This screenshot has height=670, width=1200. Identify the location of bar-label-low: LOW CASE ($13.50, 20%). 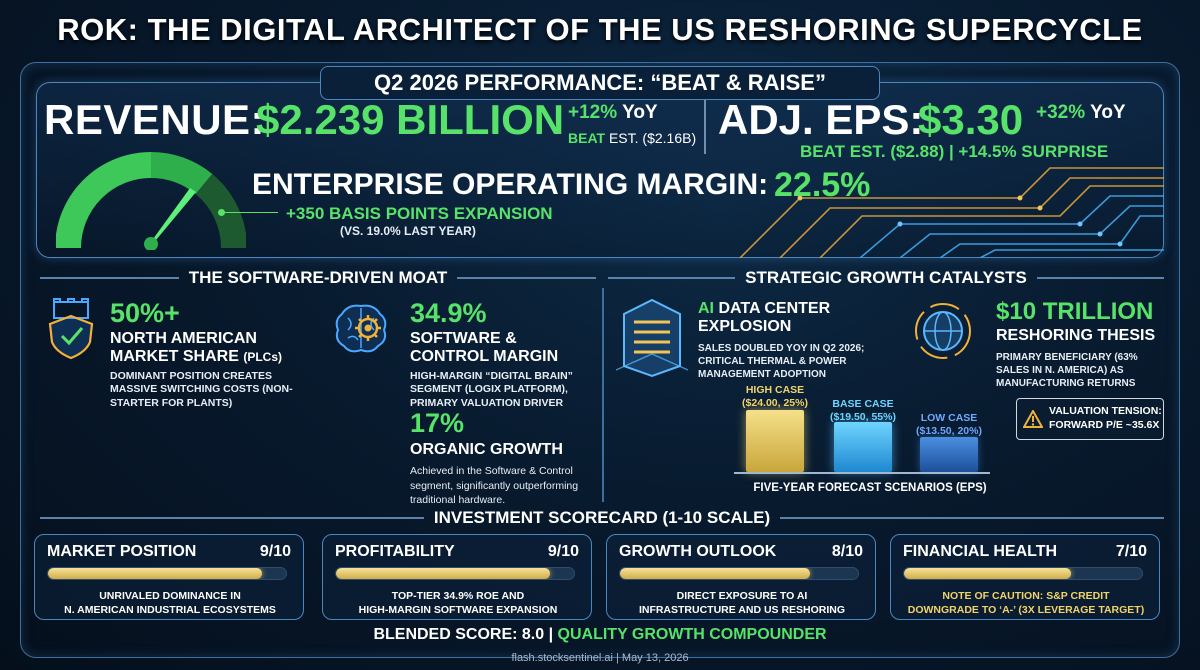
(949, 424).